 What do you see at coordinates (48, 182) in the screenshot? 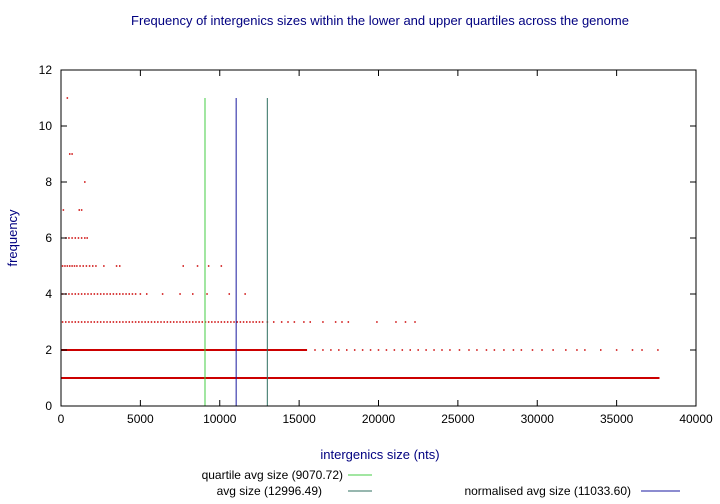
I see `y-tick-label: 8` at bounding box center [48, 182].